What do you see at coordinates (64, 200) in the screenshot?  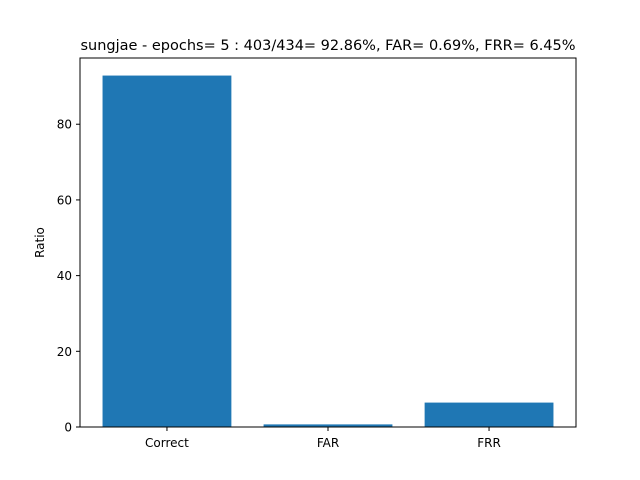 I see `y-tick-label: 60` at bounding box center [64, 200].